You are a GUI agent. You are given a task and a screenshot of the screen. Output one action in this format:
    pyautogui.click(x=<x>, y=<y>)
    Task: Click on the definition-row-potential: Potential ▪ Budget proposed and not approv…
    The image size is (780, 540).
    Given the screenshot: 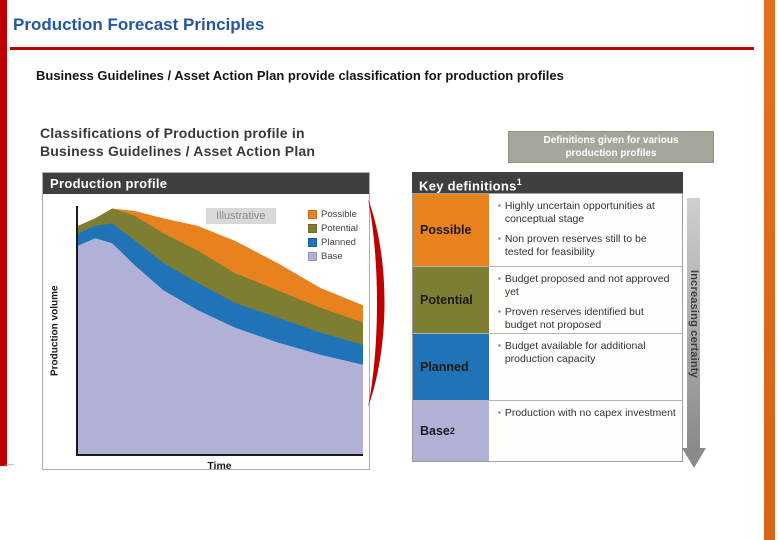 What is the action you would take?
    pyautogui.click(x=547, y=300)
    